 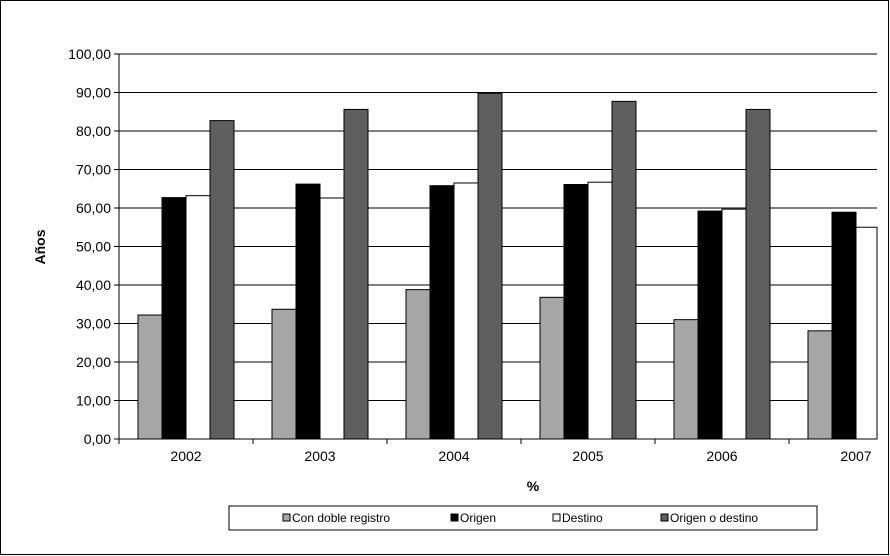 What do you see at coordinates (308, 311) in the screenshot?
I see `bar-origen-2003` at bounding box center [308, 311].